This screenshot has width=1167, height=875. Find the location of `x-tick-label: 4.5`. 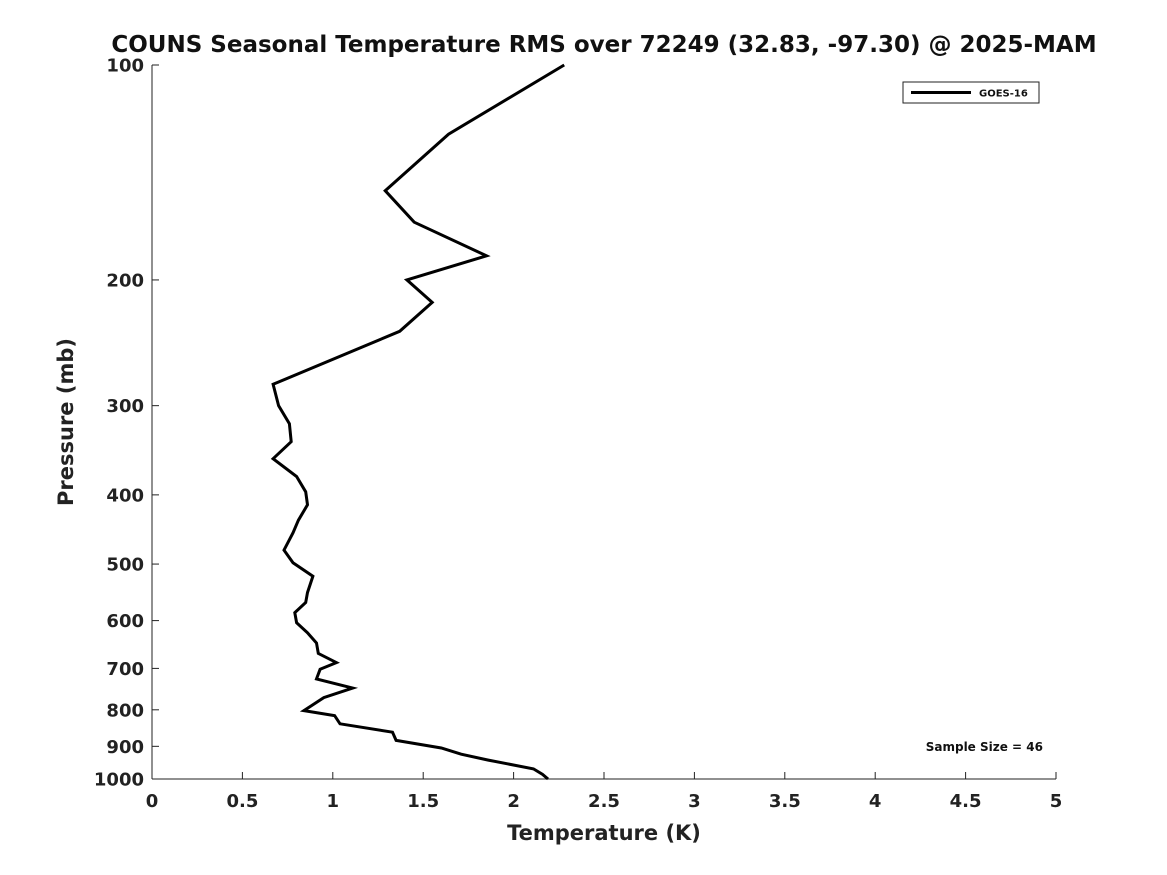

x-tick-label: 4.5 is located at coordinates (966, 801).